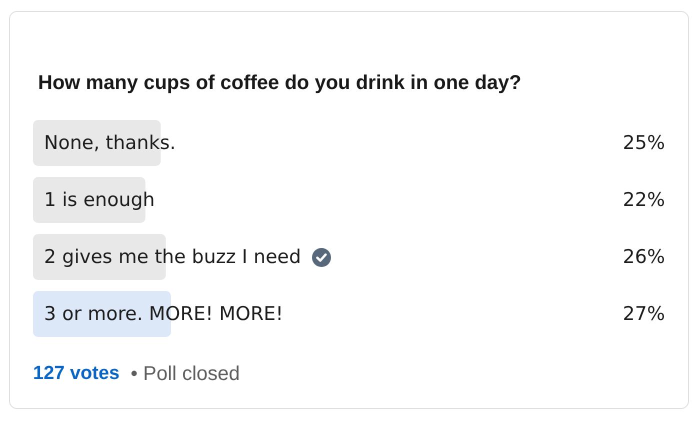 This screenshot has width=700, height=421. Describe the element at coordinates (643, 143) in the screenshot. I see `data-label: 25%` at that location.